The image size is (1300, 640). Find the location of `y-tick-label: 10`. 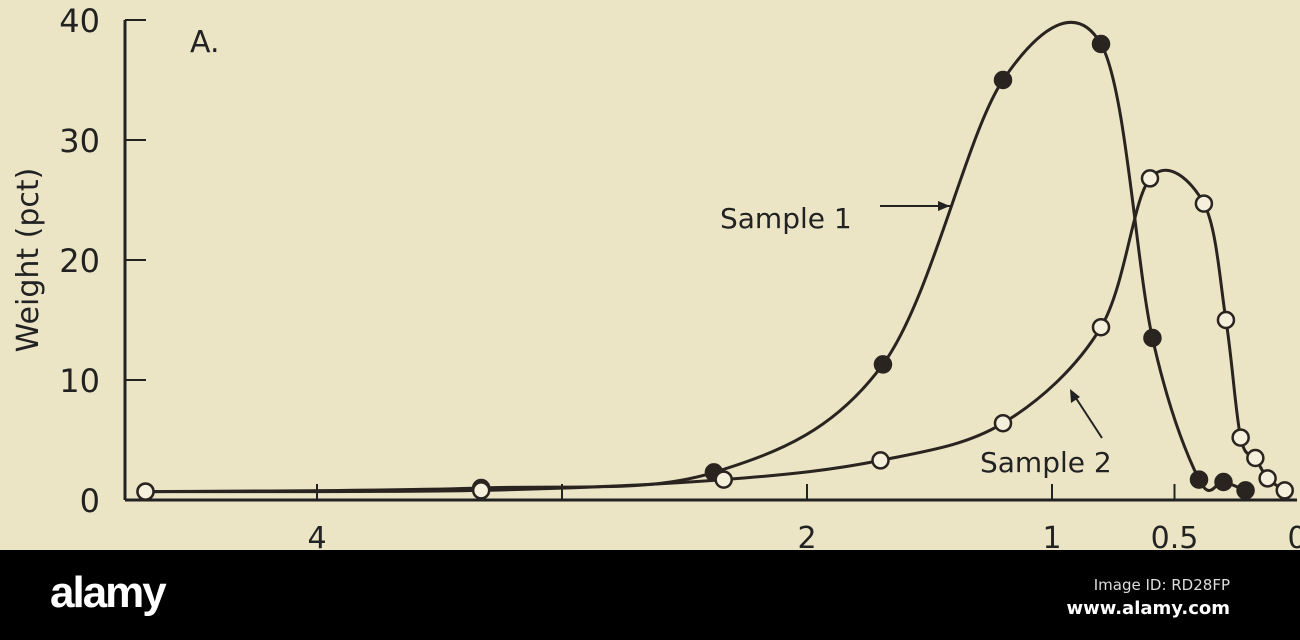

y-tick-label: 10 is located at coordinates (79, 381).